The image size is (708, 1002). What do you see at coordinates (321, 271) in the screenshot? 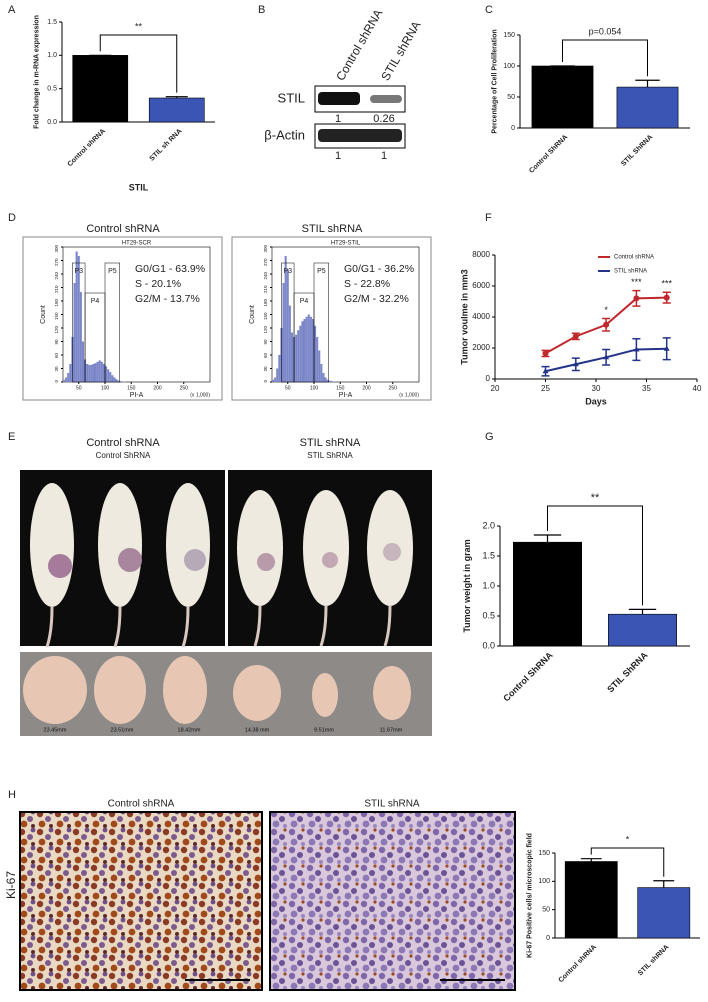
I see `gate-label: P5` at bounding box center [321, 271].